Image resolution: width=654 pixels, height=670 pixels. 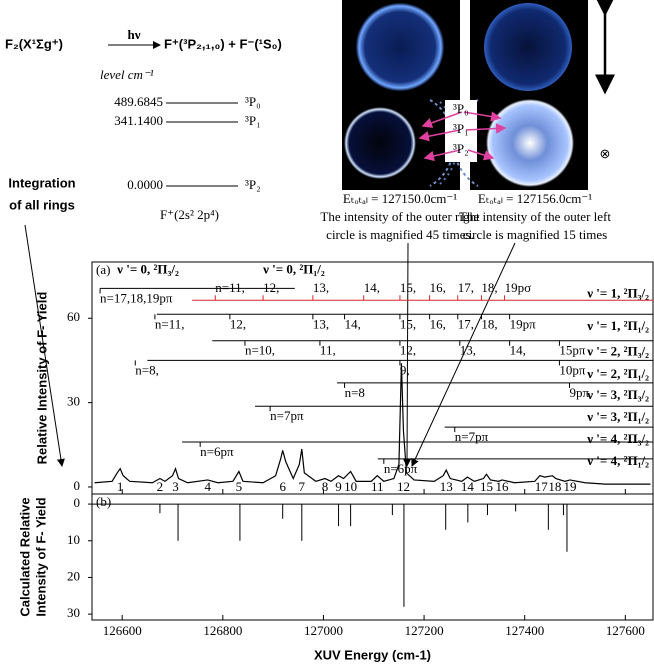 I want to click on caption-note: The intensity of the outer left, so click(x=535, y=216).